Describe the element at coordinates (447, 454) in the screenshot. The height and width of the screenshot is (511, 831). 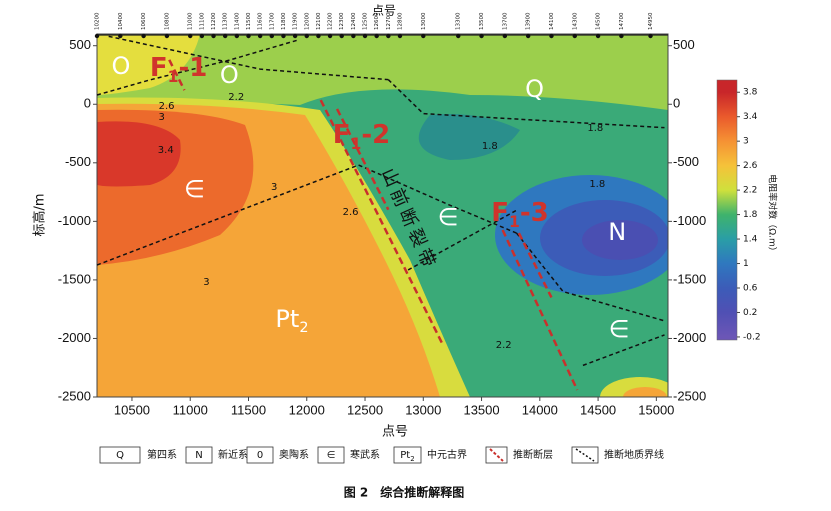
I see `legend-label: 中元古界` at that location.